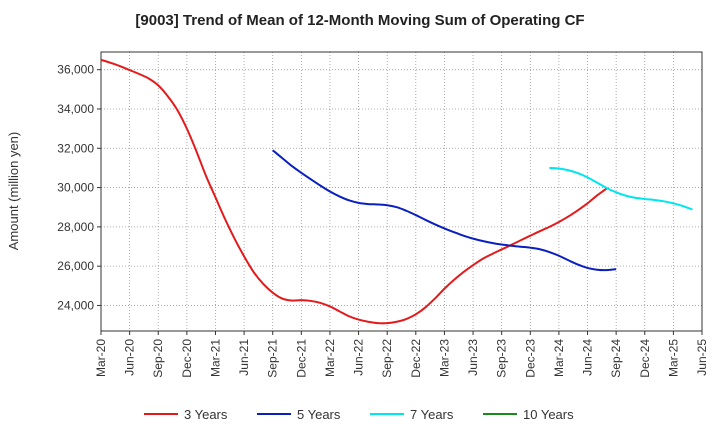 This screenshot has width=720, height=445. What do you see at coordinates (273, 358) in the screenshot?
I see `x-tick-label: Sep-21` at bounding box center [273, 358].